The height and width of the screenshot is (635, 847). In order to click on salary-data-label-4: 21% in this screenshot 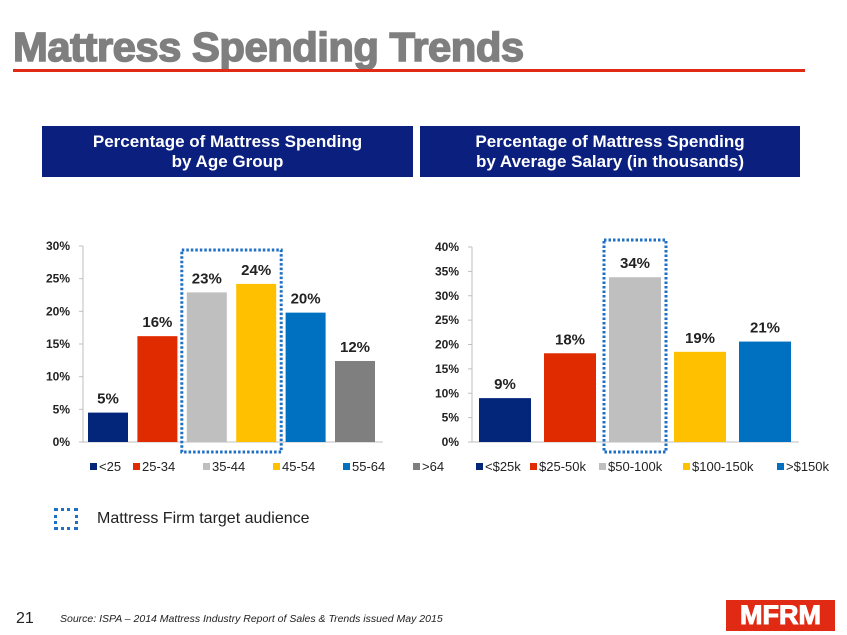, I will do `click(765, 328)`.